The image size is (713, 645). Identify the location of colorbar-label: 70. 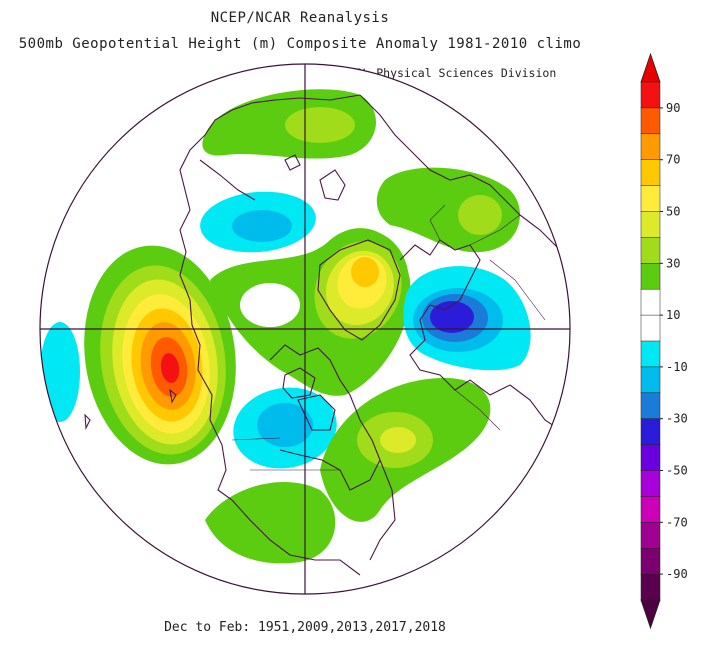
(673, 160).